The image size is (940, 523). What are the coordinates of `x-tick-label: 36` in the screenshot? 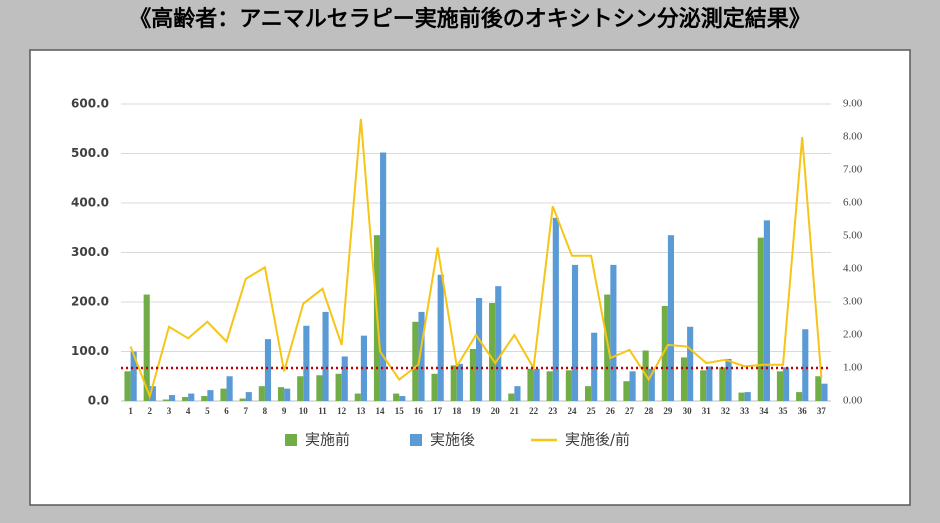 It's located at (803, 411).